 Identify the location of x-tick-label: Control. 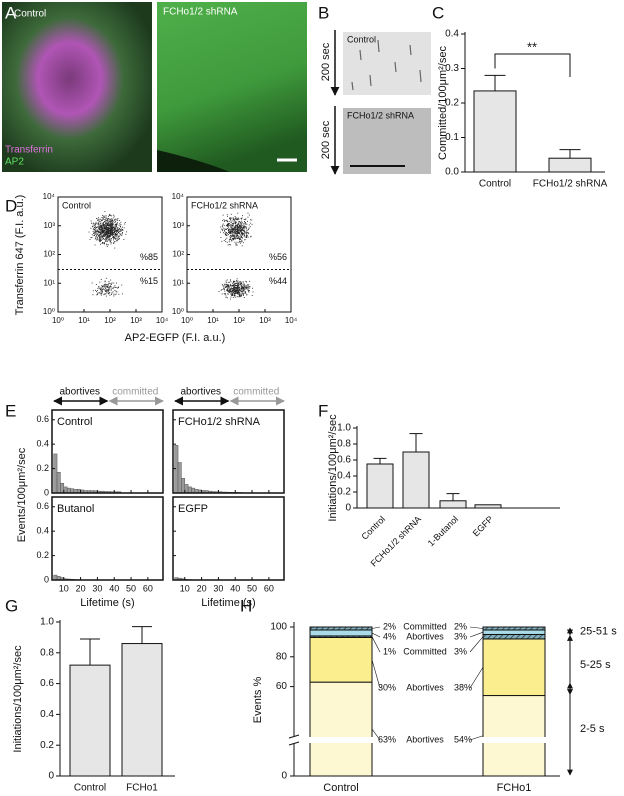
(340, 788).